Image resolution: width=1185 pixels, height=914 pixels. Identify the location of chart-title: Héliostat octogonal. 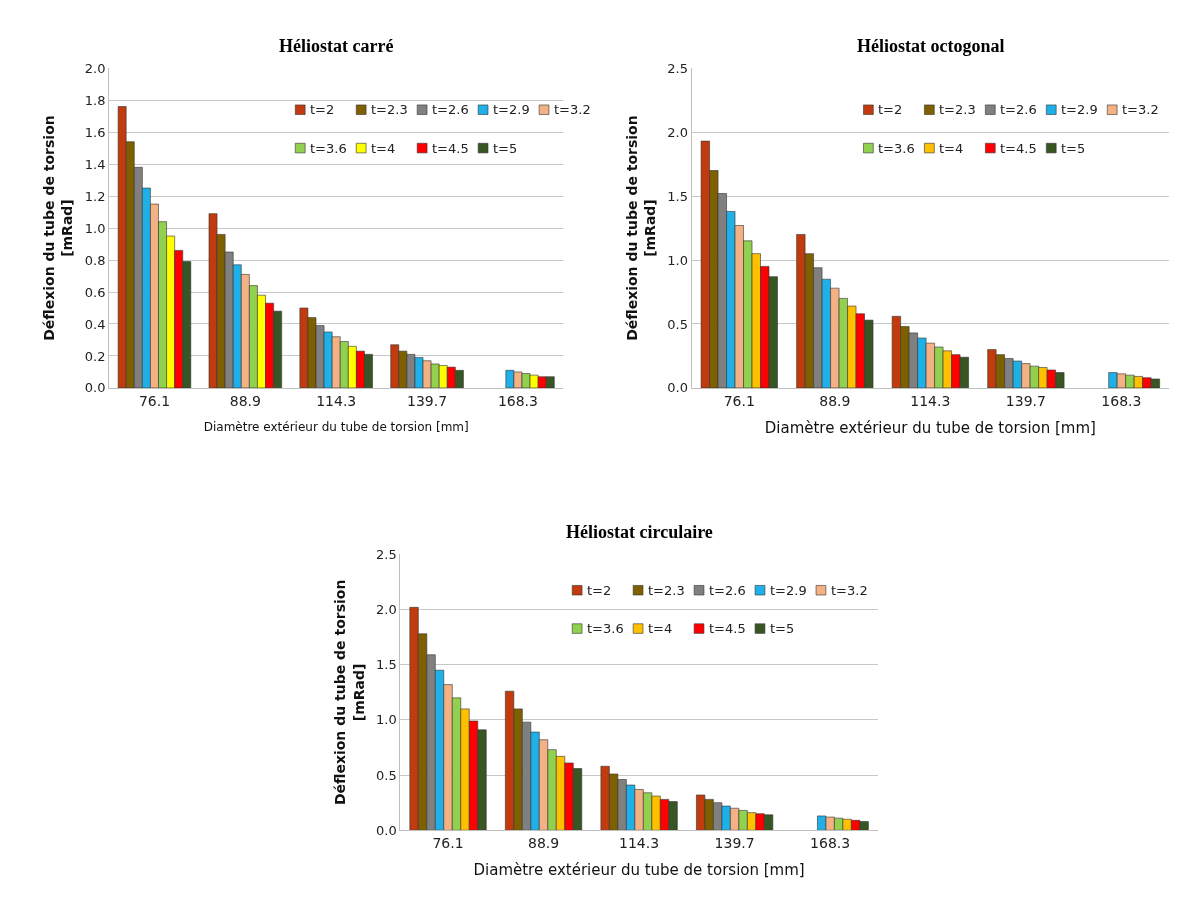
(931, 46).